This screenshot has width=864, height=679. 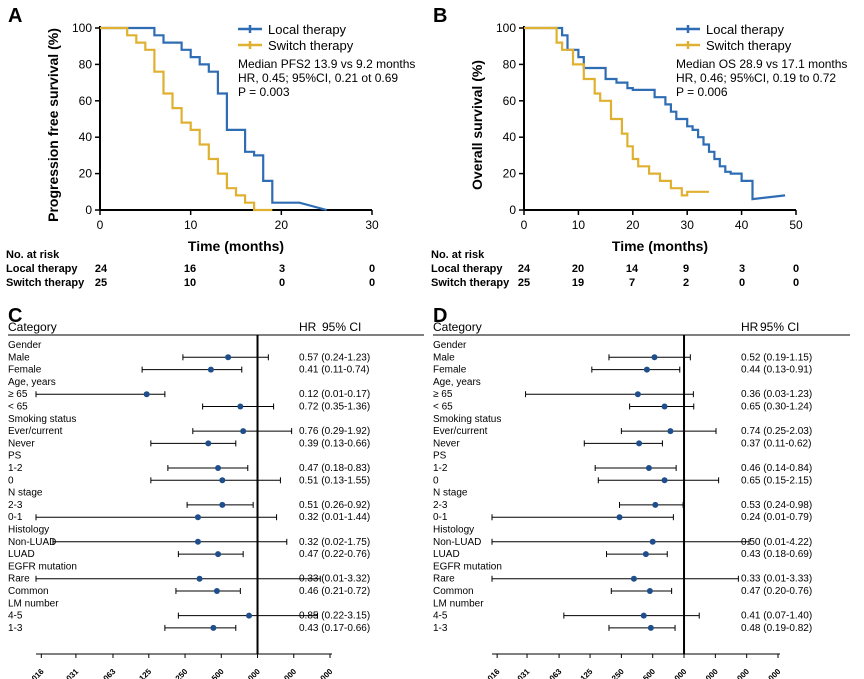 What do you see at coordinates (15, 505) in the screenshot?
I see `subgroup-label: 2-3` at bounding box center [15, 505].